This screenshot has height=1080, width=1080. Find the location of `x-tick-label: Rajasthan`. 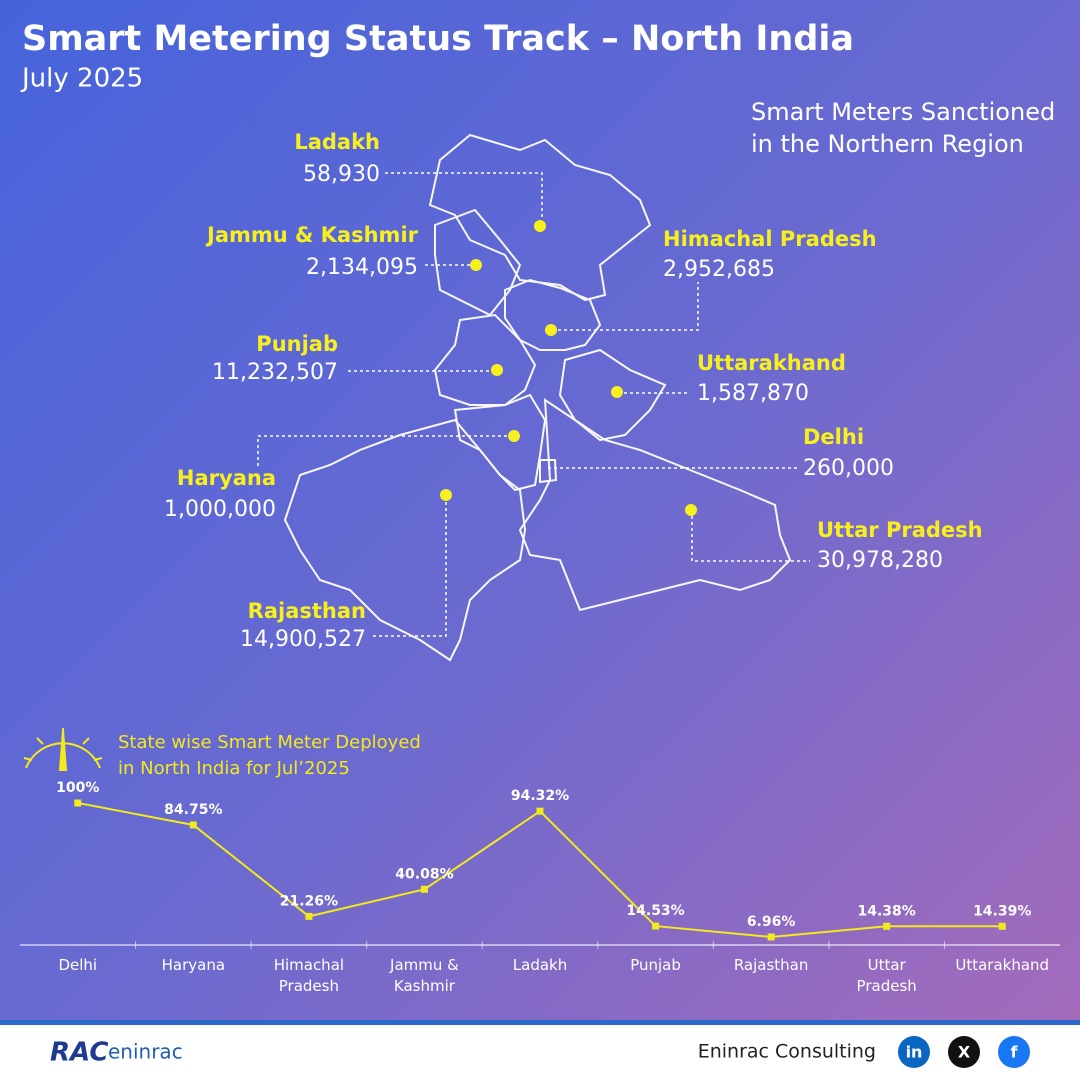

x-tick-label: Rajasthan is located at coordinates (771, 965).